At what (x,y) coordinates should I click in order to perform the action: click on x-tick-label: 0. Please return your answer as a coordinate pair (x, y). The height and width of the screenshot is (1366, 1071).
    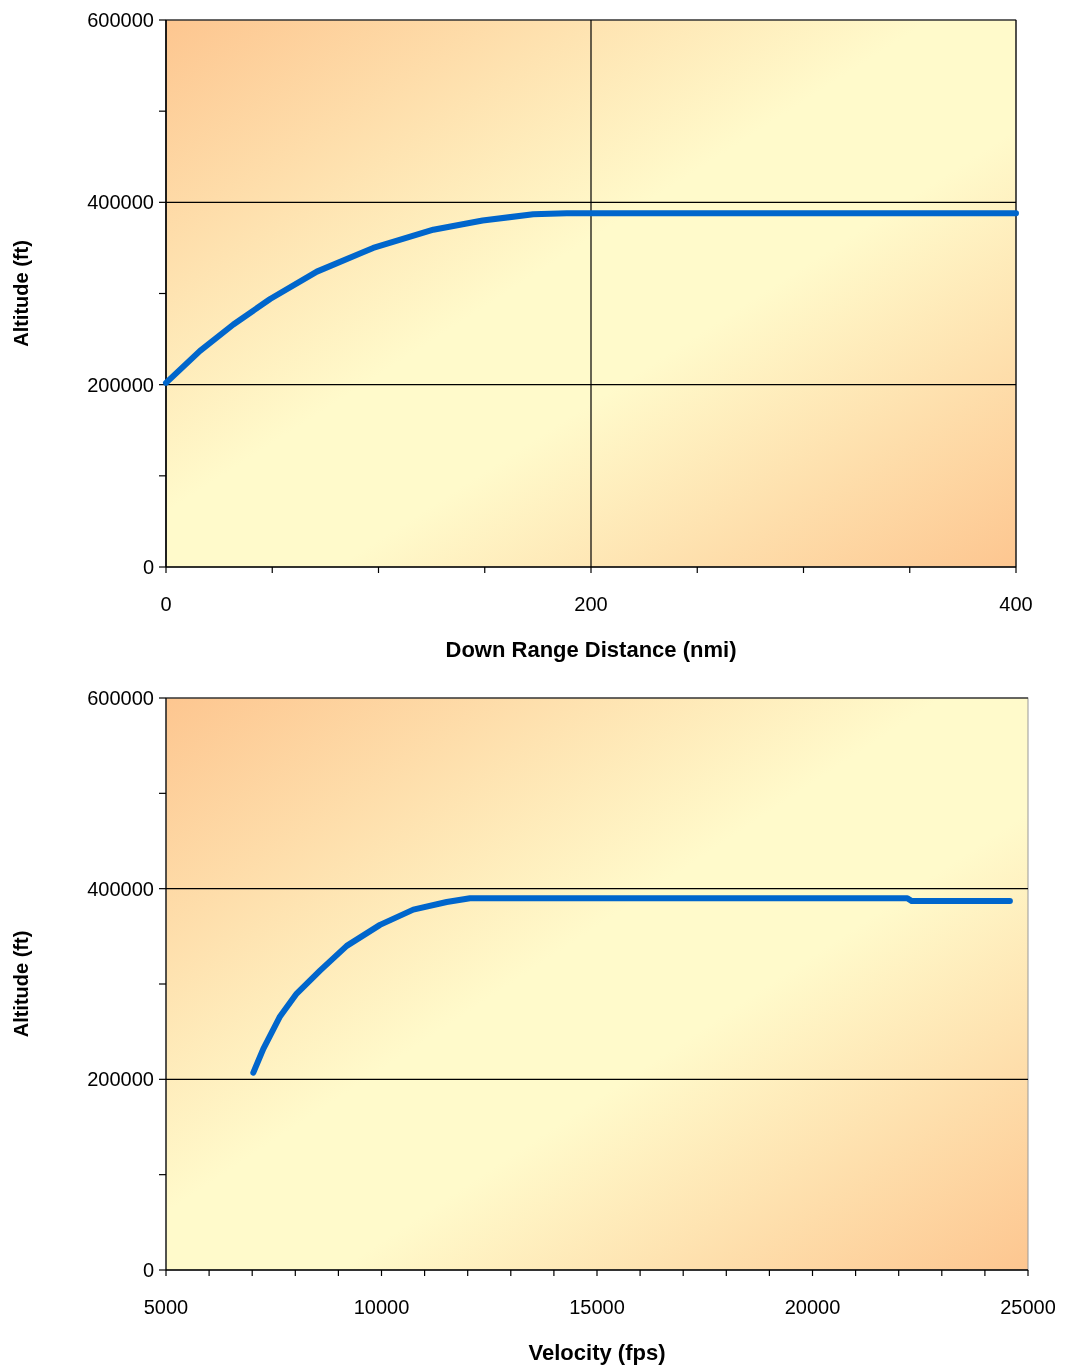
    Looking at the image, I should click on (166, 604).